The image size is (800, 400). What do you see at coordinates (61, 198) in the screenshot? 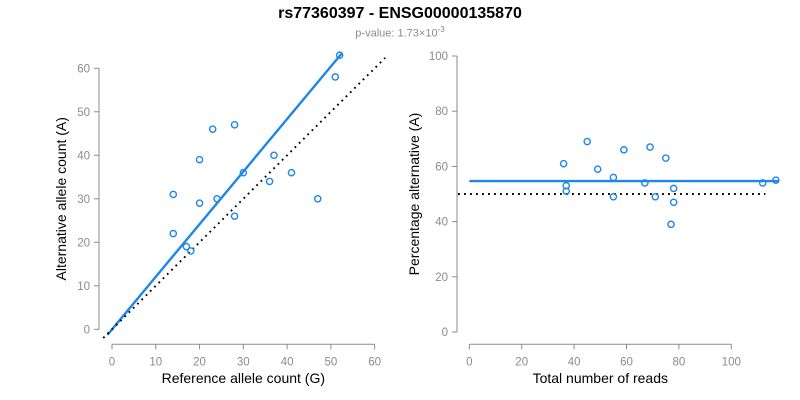
I see `y-axis-title: Alternative allele count (A)` at bounding box center [61, 198].